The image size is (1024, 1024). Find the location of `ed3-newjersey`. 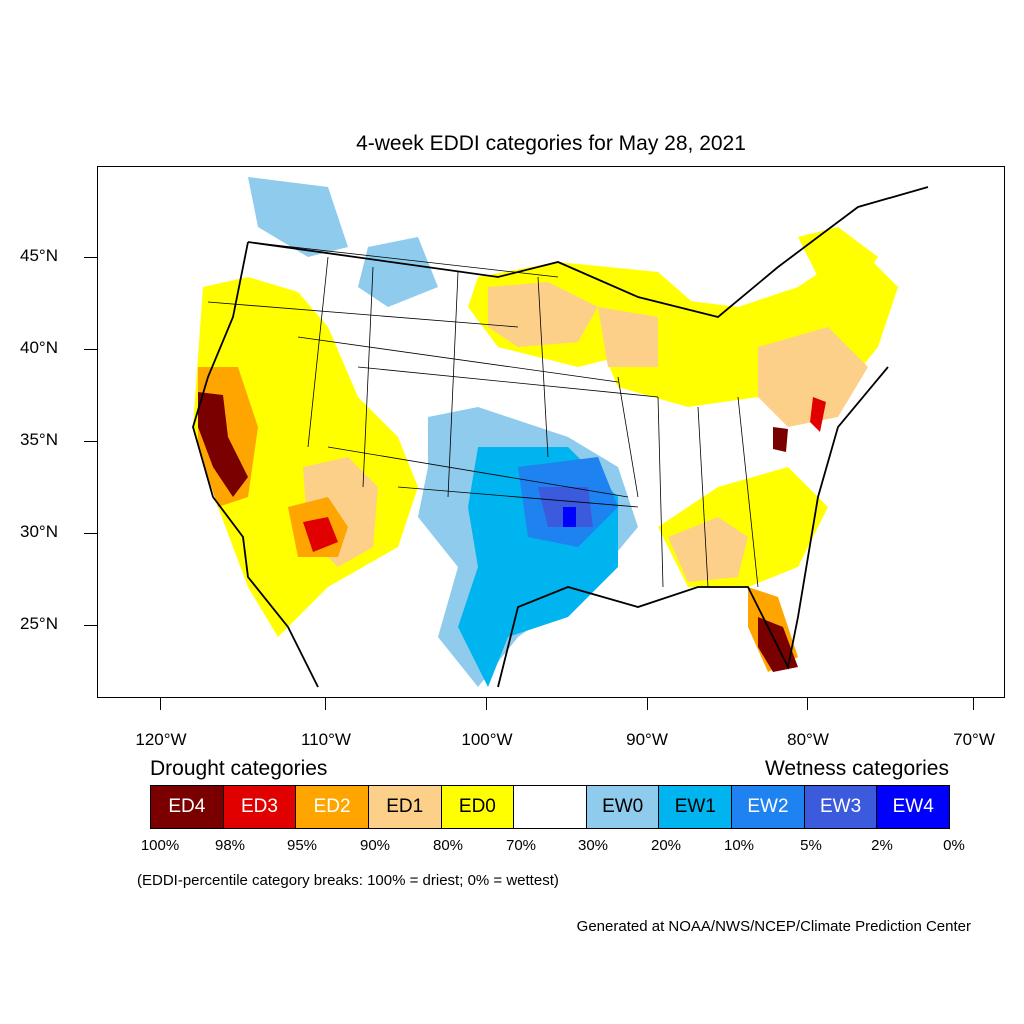

ed3-newjersey is located at coordinates (818, 414).